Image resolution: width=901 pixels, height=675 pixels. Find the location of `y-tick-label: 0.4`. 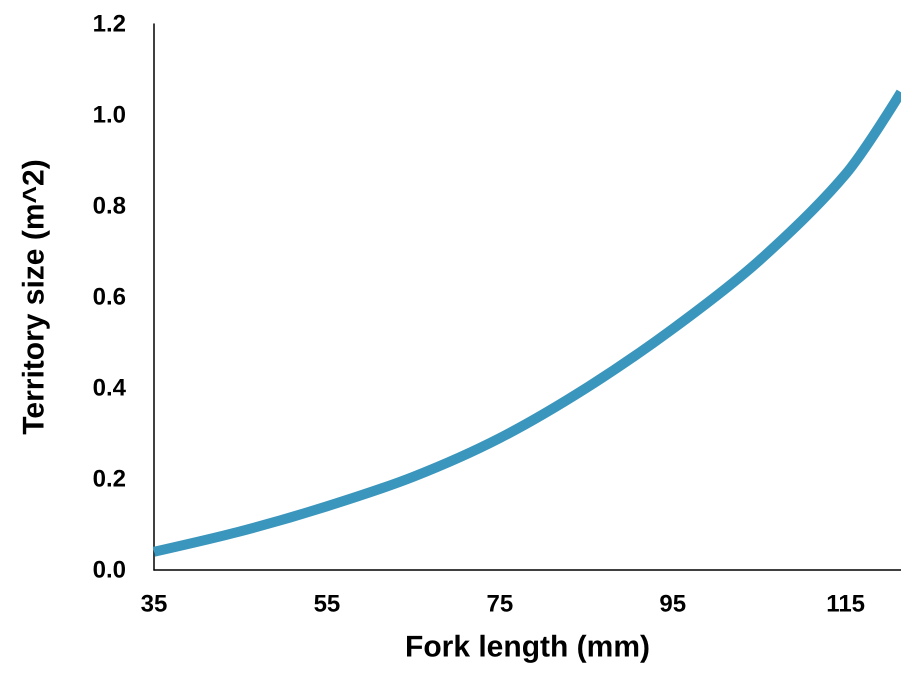

y-tick-label: 0.4 is located at coordinates (109, 388).